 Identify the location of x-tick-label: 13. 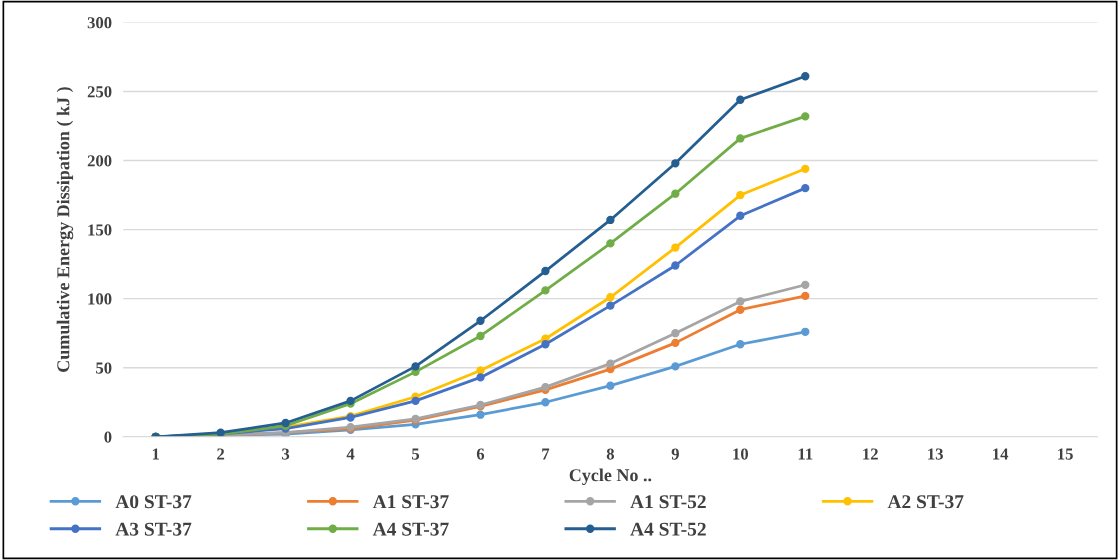
(935, 454).